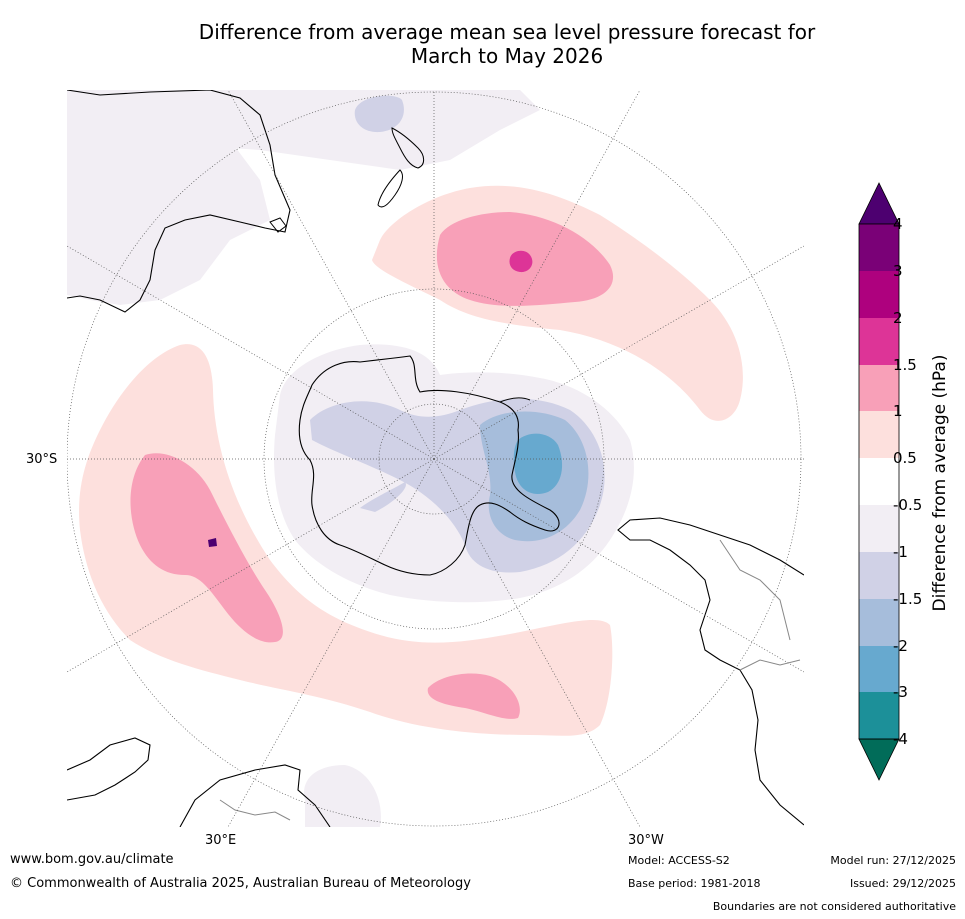 The height and width of the screenshot is (919, 965). Describe the element at coordinates (760, 605) in the screenshot. I see `south-america-borders` at that location.